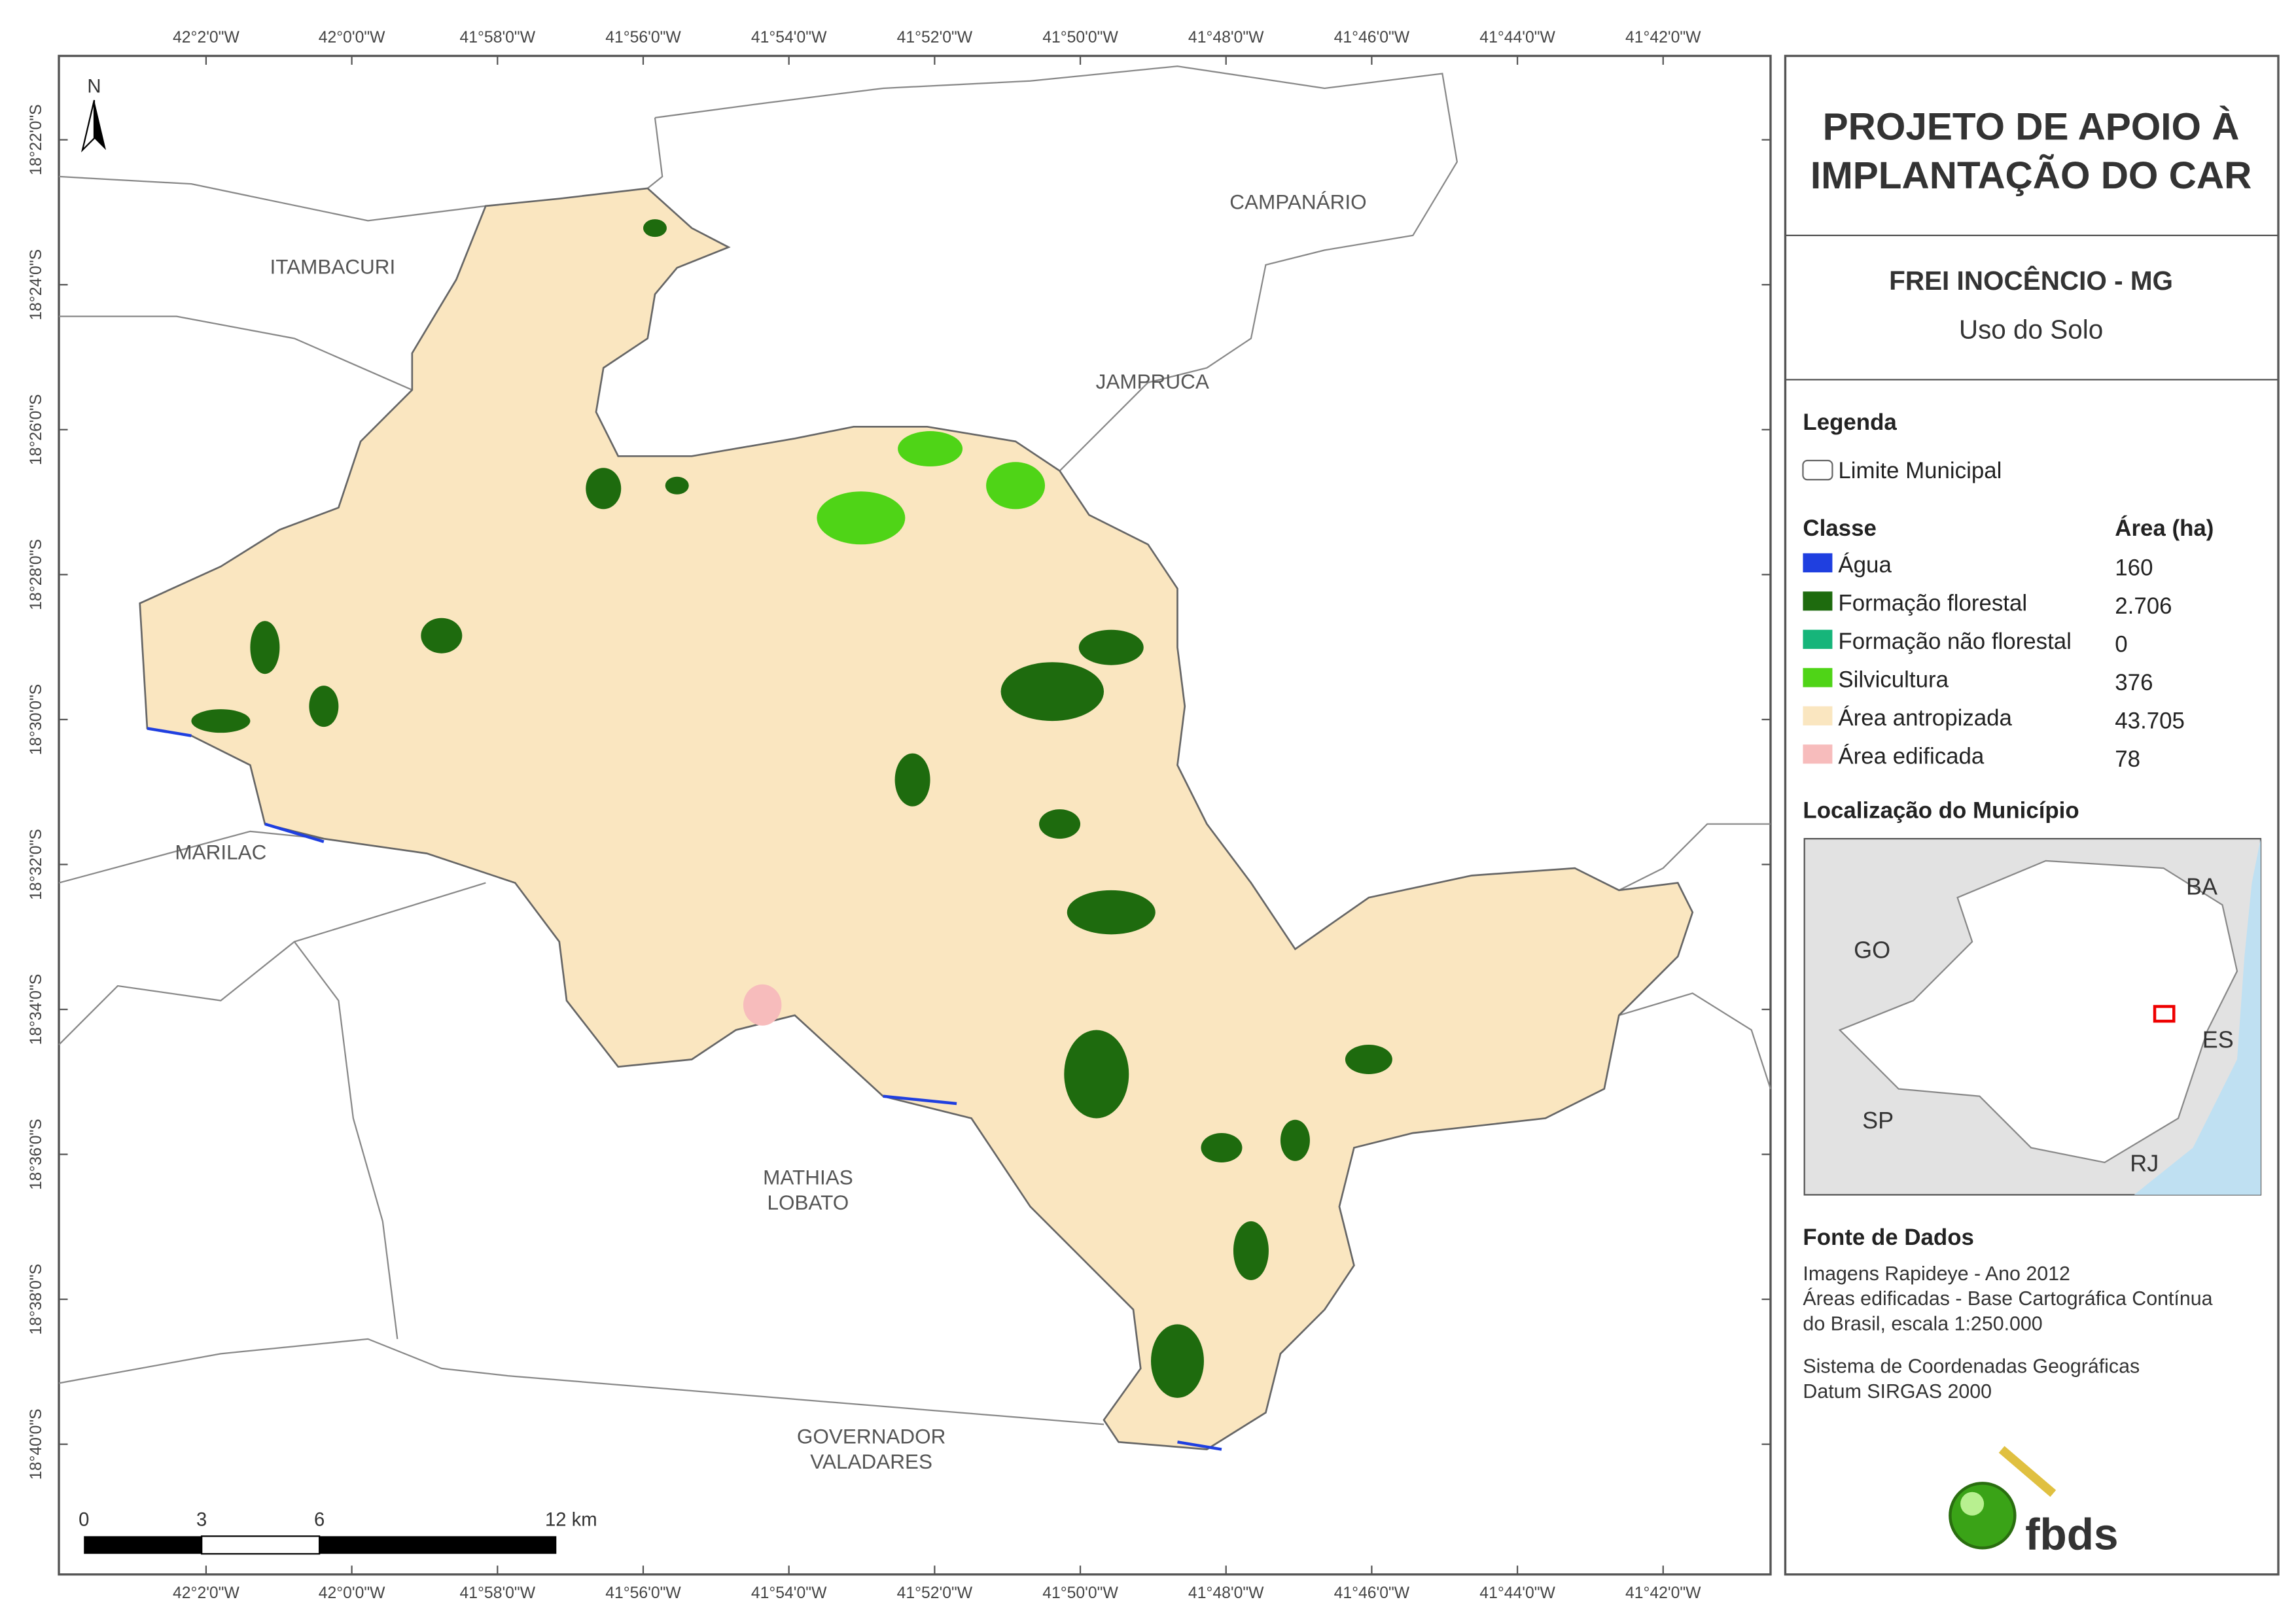  Describe the element at coordinates (871, 1461) in the screenshot. I see `place-label: VALADARES` at that location.